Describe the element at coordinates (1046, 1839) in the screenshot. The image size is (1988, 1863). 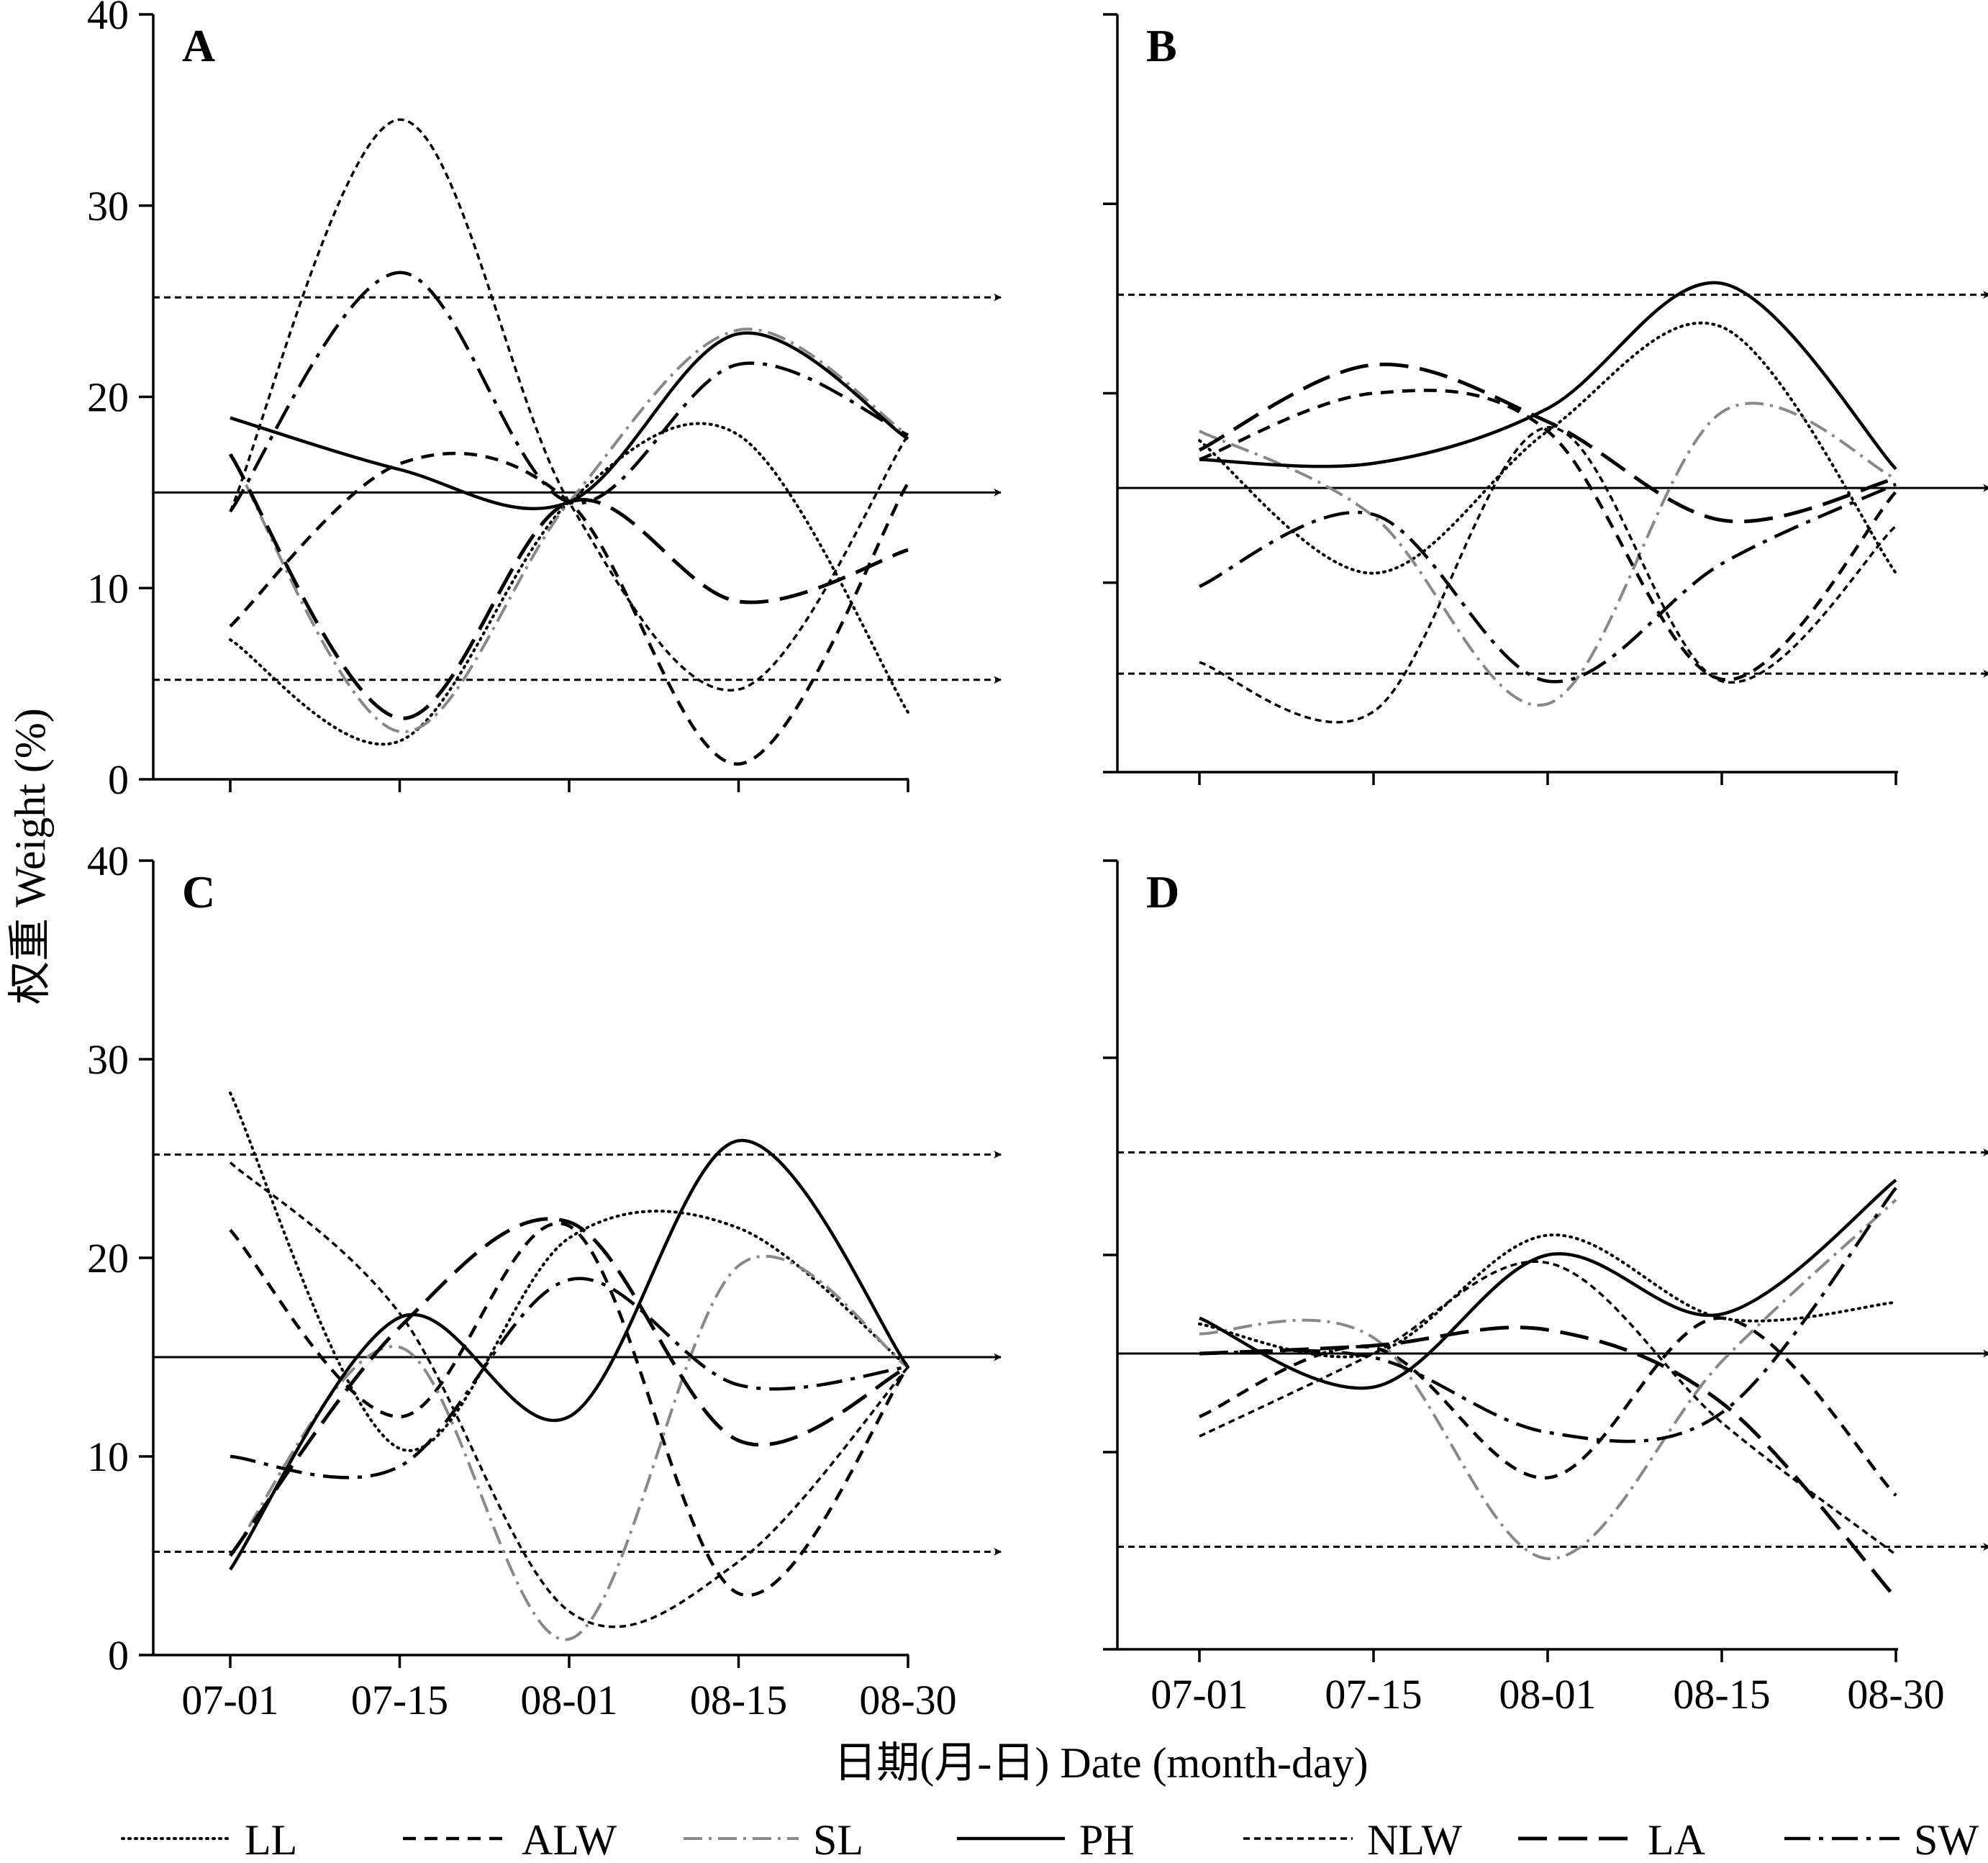
I see `legend-item-ph: PH` at that location.